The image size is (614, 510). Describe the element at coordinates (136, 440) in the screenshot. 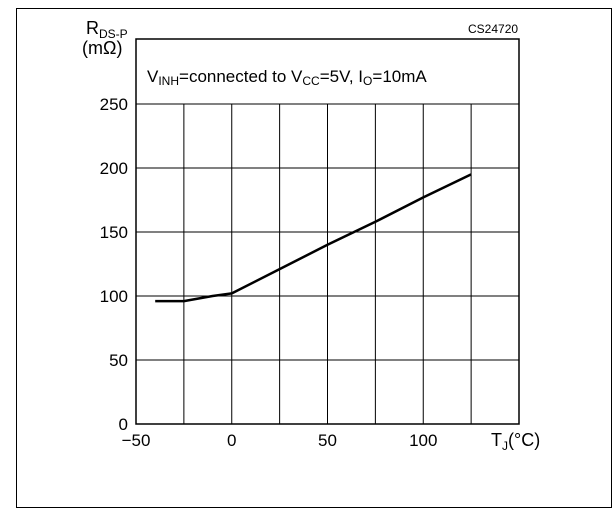

I see `x-tick-label: −50` at that location.